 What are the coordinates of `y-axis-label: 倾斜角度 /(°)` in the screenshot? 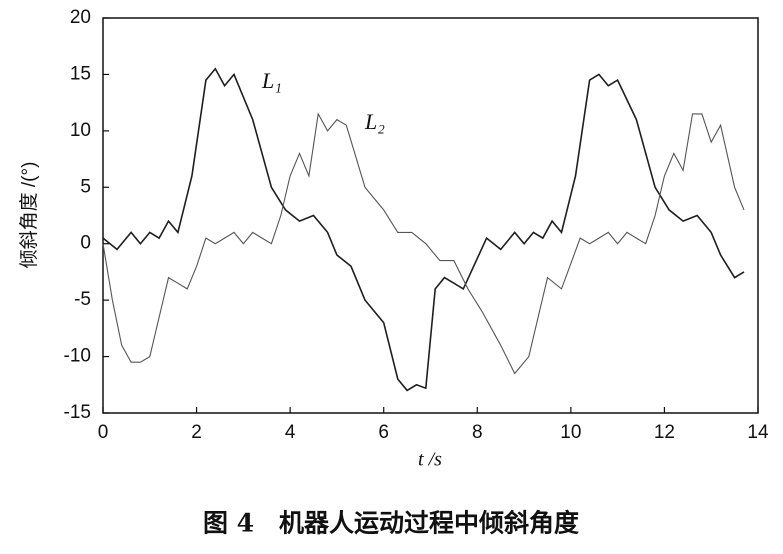 It's located at (29, 215).